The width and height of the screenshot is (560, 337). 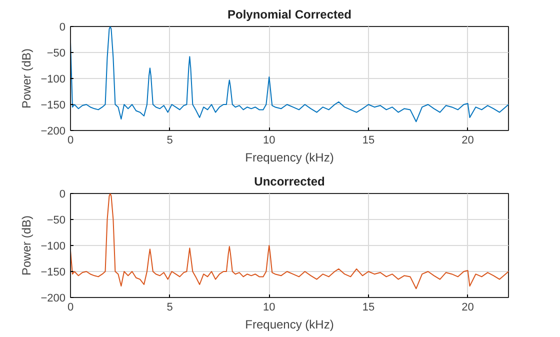 I want to click on chart-title: Uncorrected, so click(x=289, y=181).